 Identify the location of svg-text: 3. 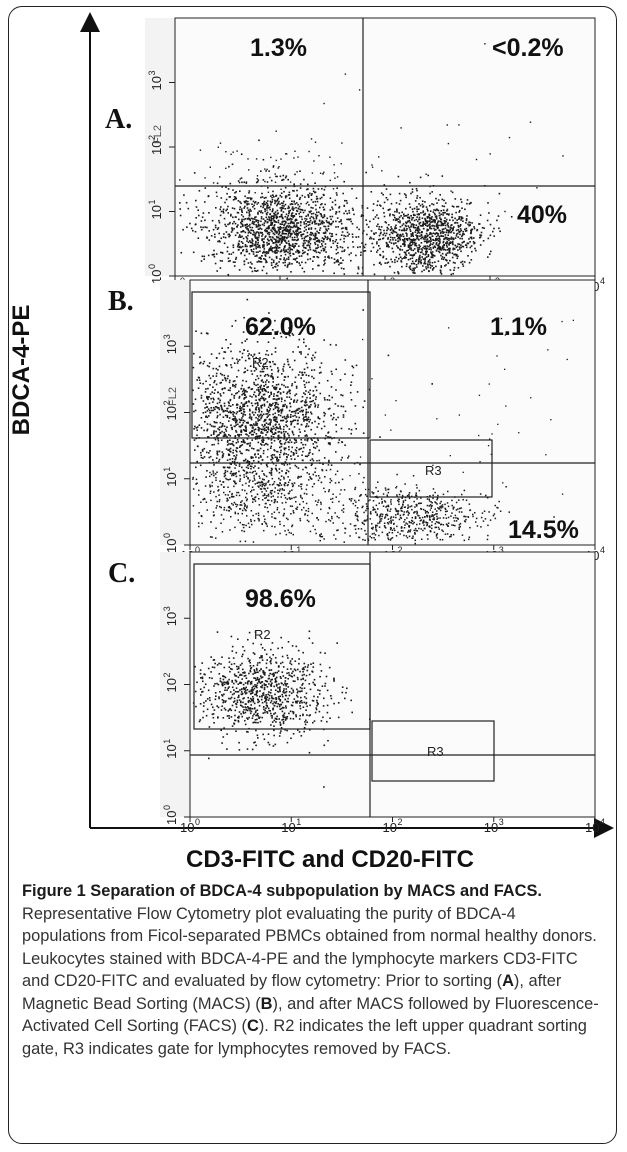
(152, 72).